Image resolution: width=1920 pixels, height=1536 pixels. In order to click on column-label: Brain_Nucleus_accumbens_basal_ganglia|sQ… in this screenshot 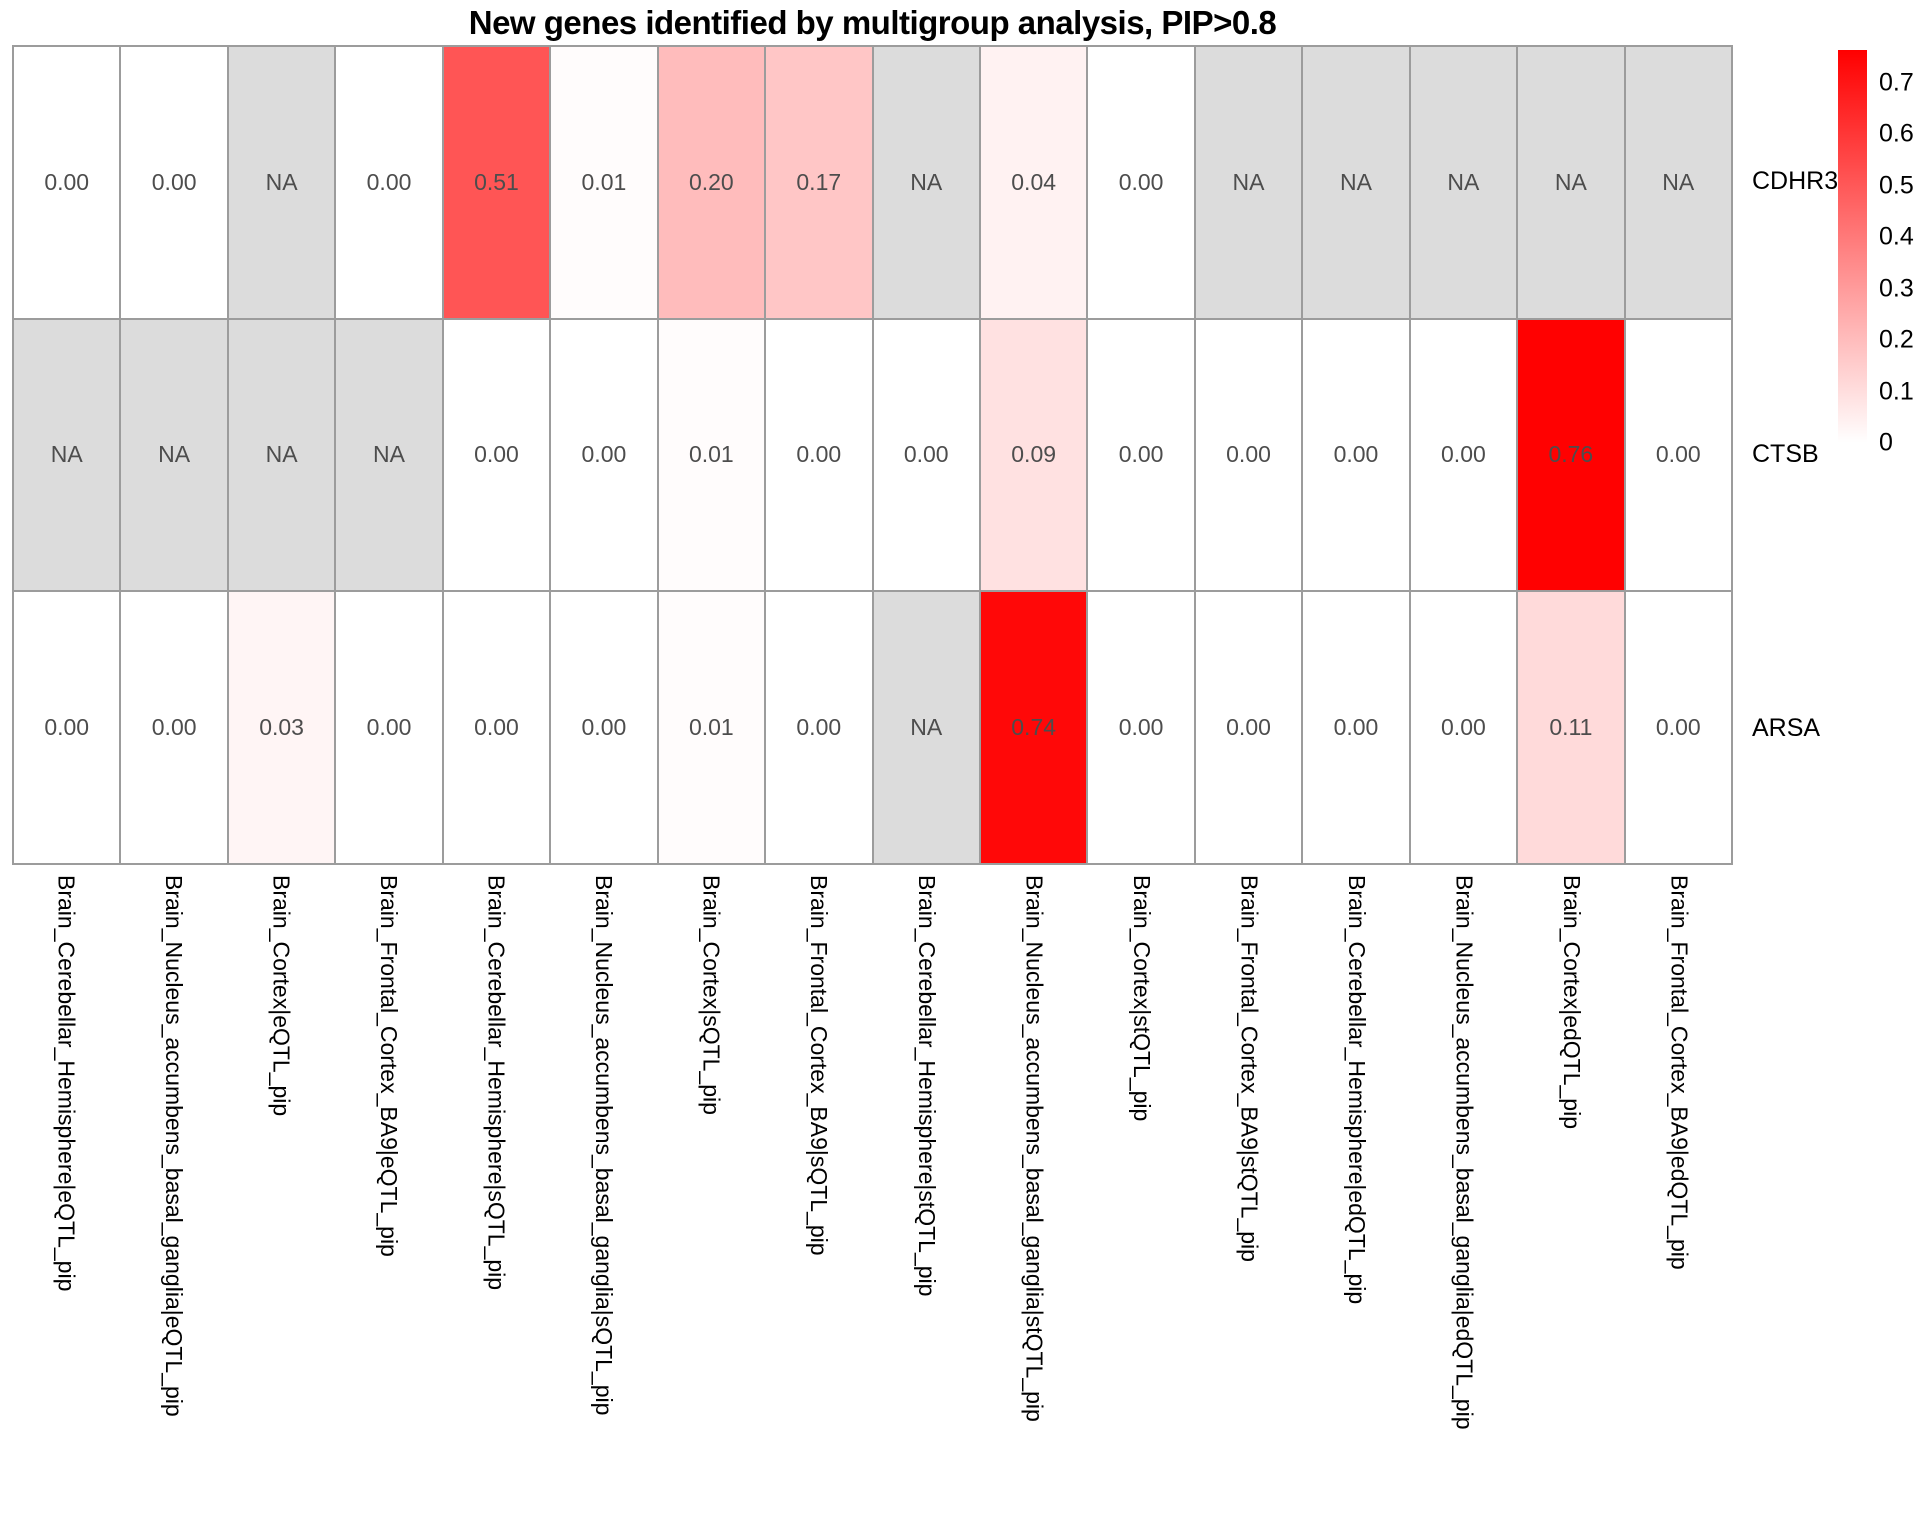, I will do `click(604, 1145)`.